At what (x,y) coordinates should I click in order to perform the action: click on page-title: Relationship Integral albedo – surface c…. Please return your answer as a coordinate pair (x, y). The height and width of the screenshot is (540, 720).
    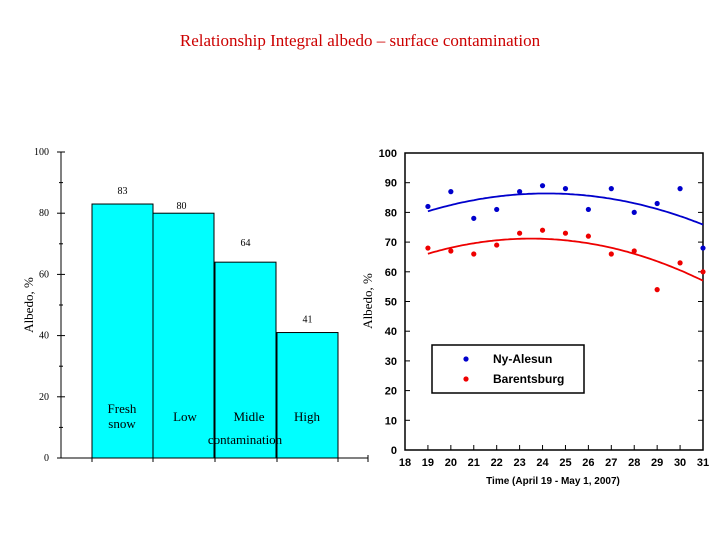
    Looking at the image, I should click on (360, 40).